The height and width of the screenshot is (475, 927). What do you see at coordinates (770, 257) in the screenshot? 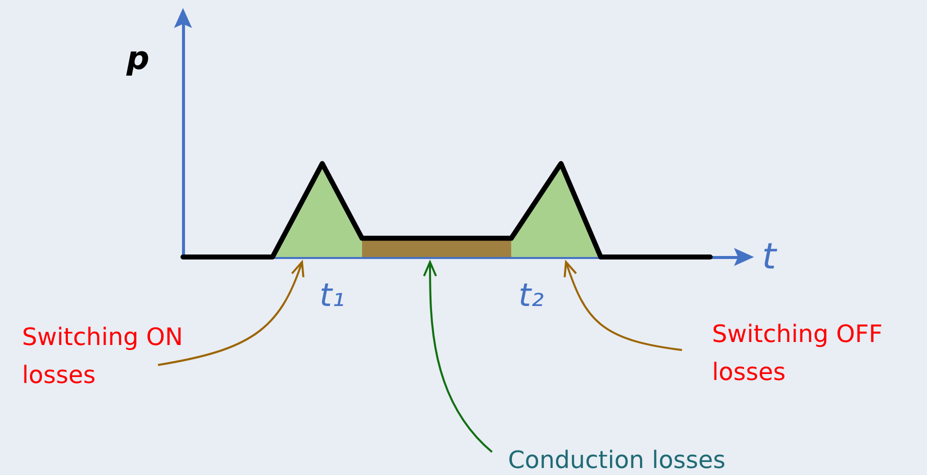
I see `x-axis-title: t` at bounding box center [770, 257].